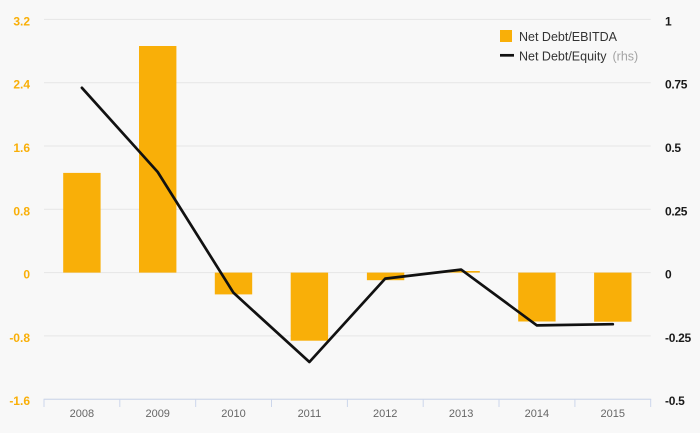 The image size is (700, 433). I want to click on svg-text: Net Debt/EBITDA, so click(568, 37).